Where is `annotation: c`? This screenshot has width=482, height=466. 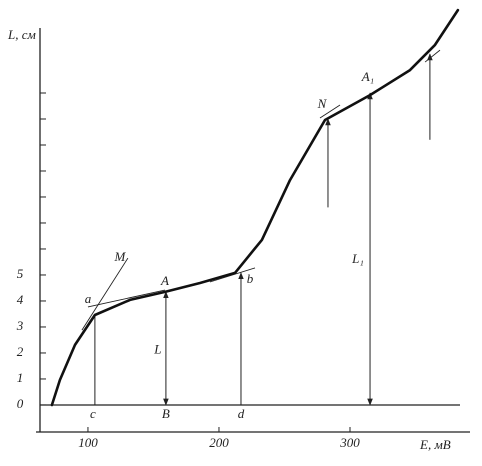 annotation: c is located at coordinates (93, 413).